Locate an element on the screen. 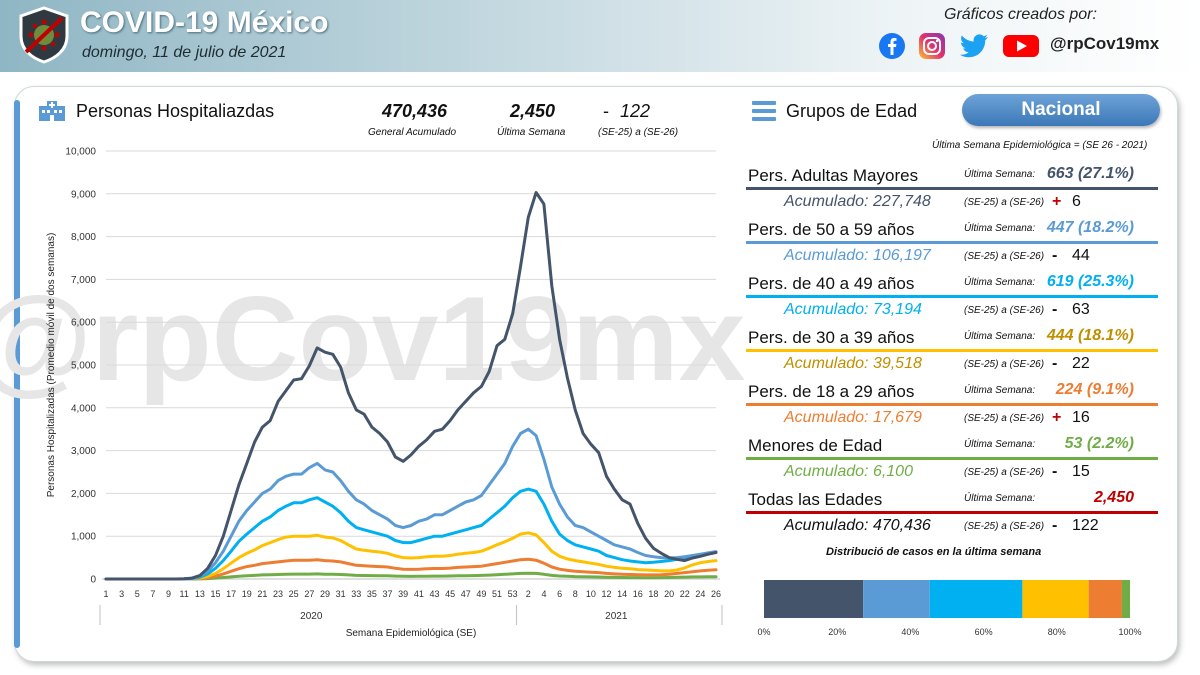  y-tick-label: 1,000 is located at coordinates (83, 537).